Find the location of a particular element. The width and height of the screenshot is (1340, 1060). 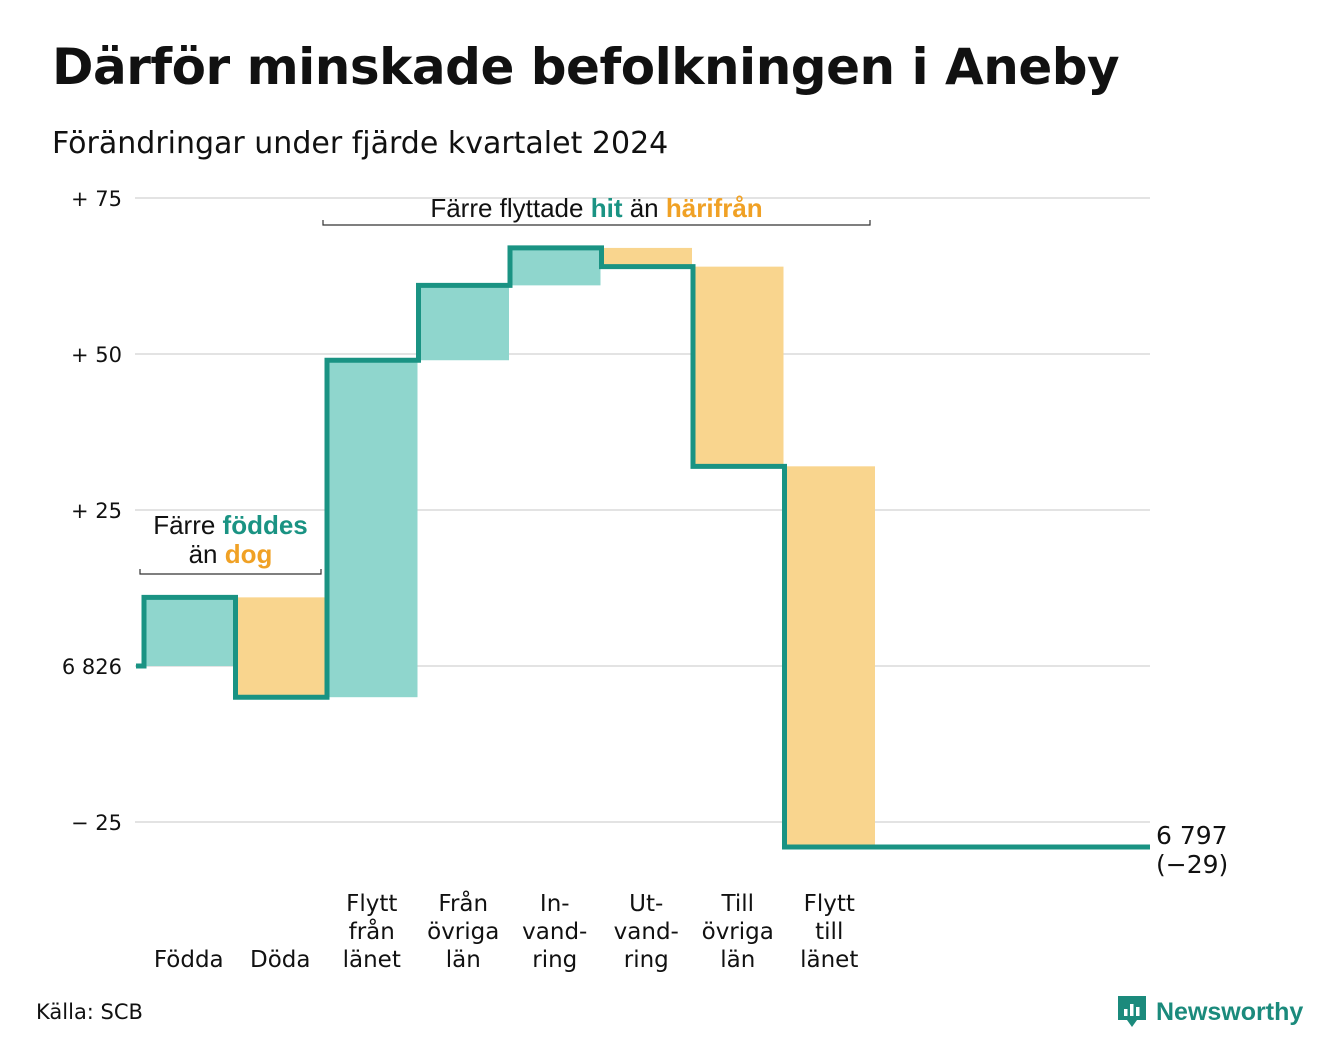

highlight-in: föddes is located at coordinates (265, 525).